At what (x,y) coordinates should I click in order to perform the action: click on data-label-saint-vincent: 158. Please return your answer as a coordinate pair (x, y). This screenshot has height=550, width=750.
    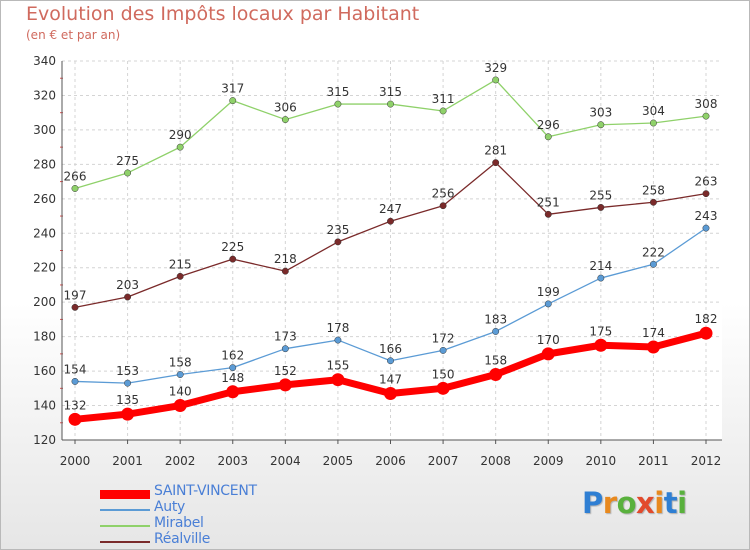
    Looking at the image, I should click on (495, 361).